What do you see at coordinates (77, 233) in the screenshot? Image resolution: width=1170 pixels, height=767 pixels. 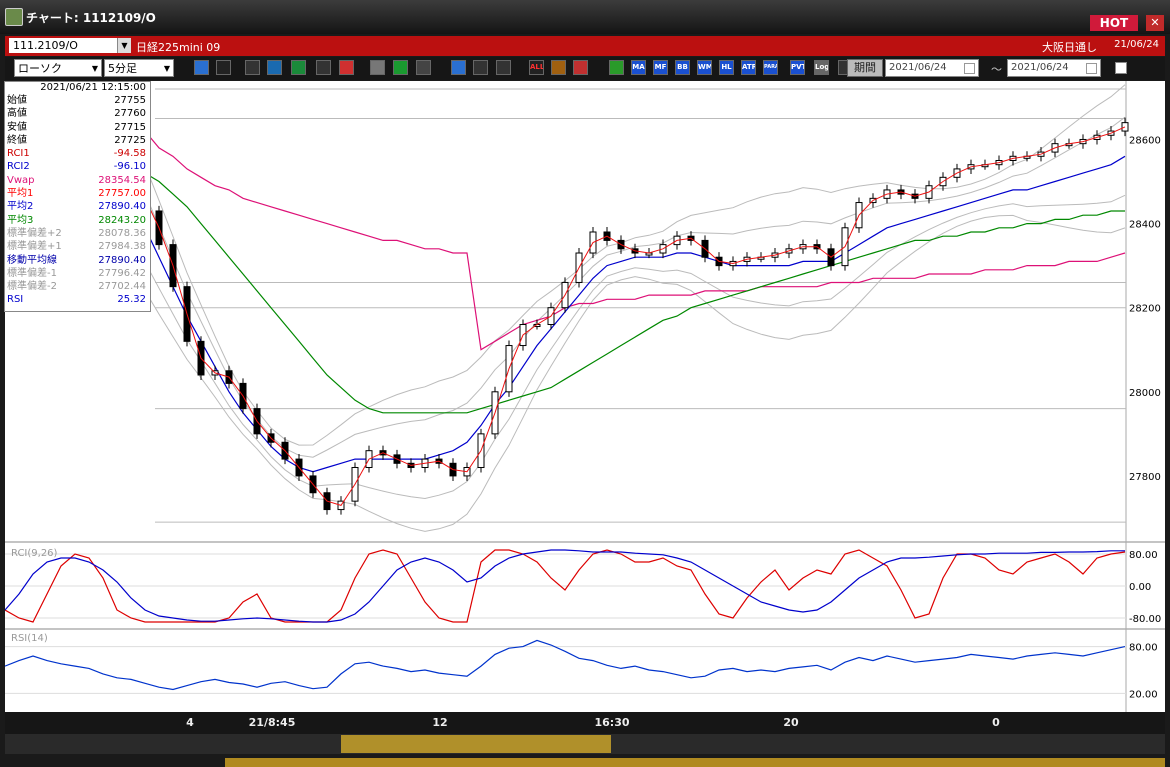 I see `data-window-row: 標準偏差+2 28078.36` at bounding box center [77, 233].